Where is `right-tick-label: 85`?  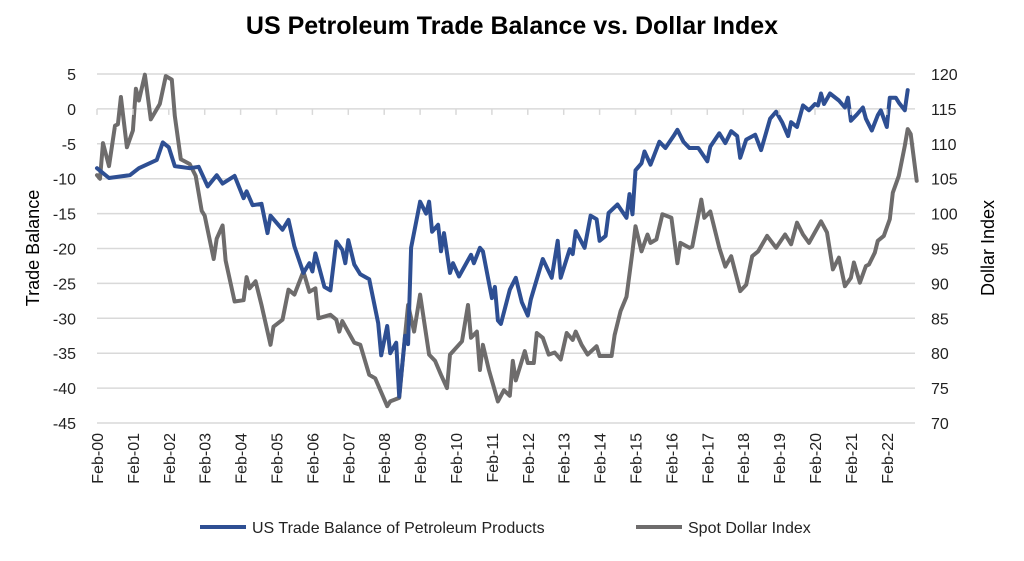
right-tick-label: 85 is located at coordinates (940, 319).